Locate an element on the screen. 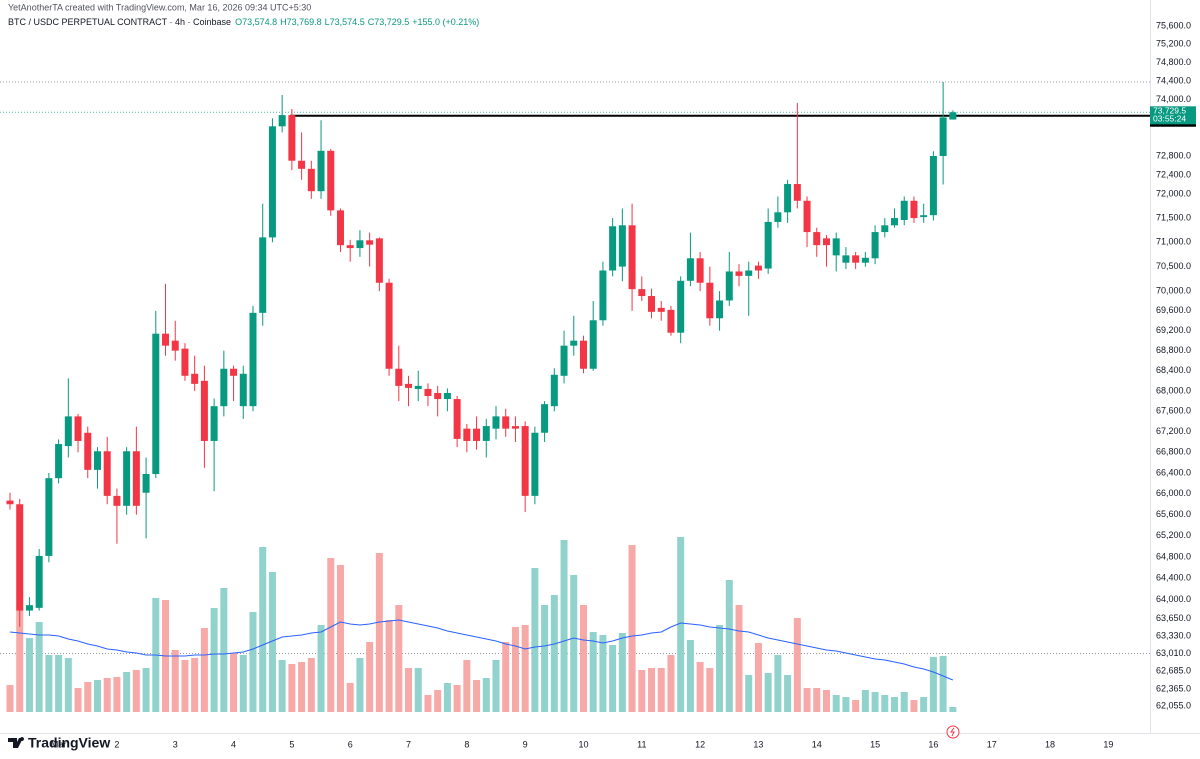 The image size is (1200, 759). y-tick-label: 62,055.0 is located at coordinates (1173, 705).